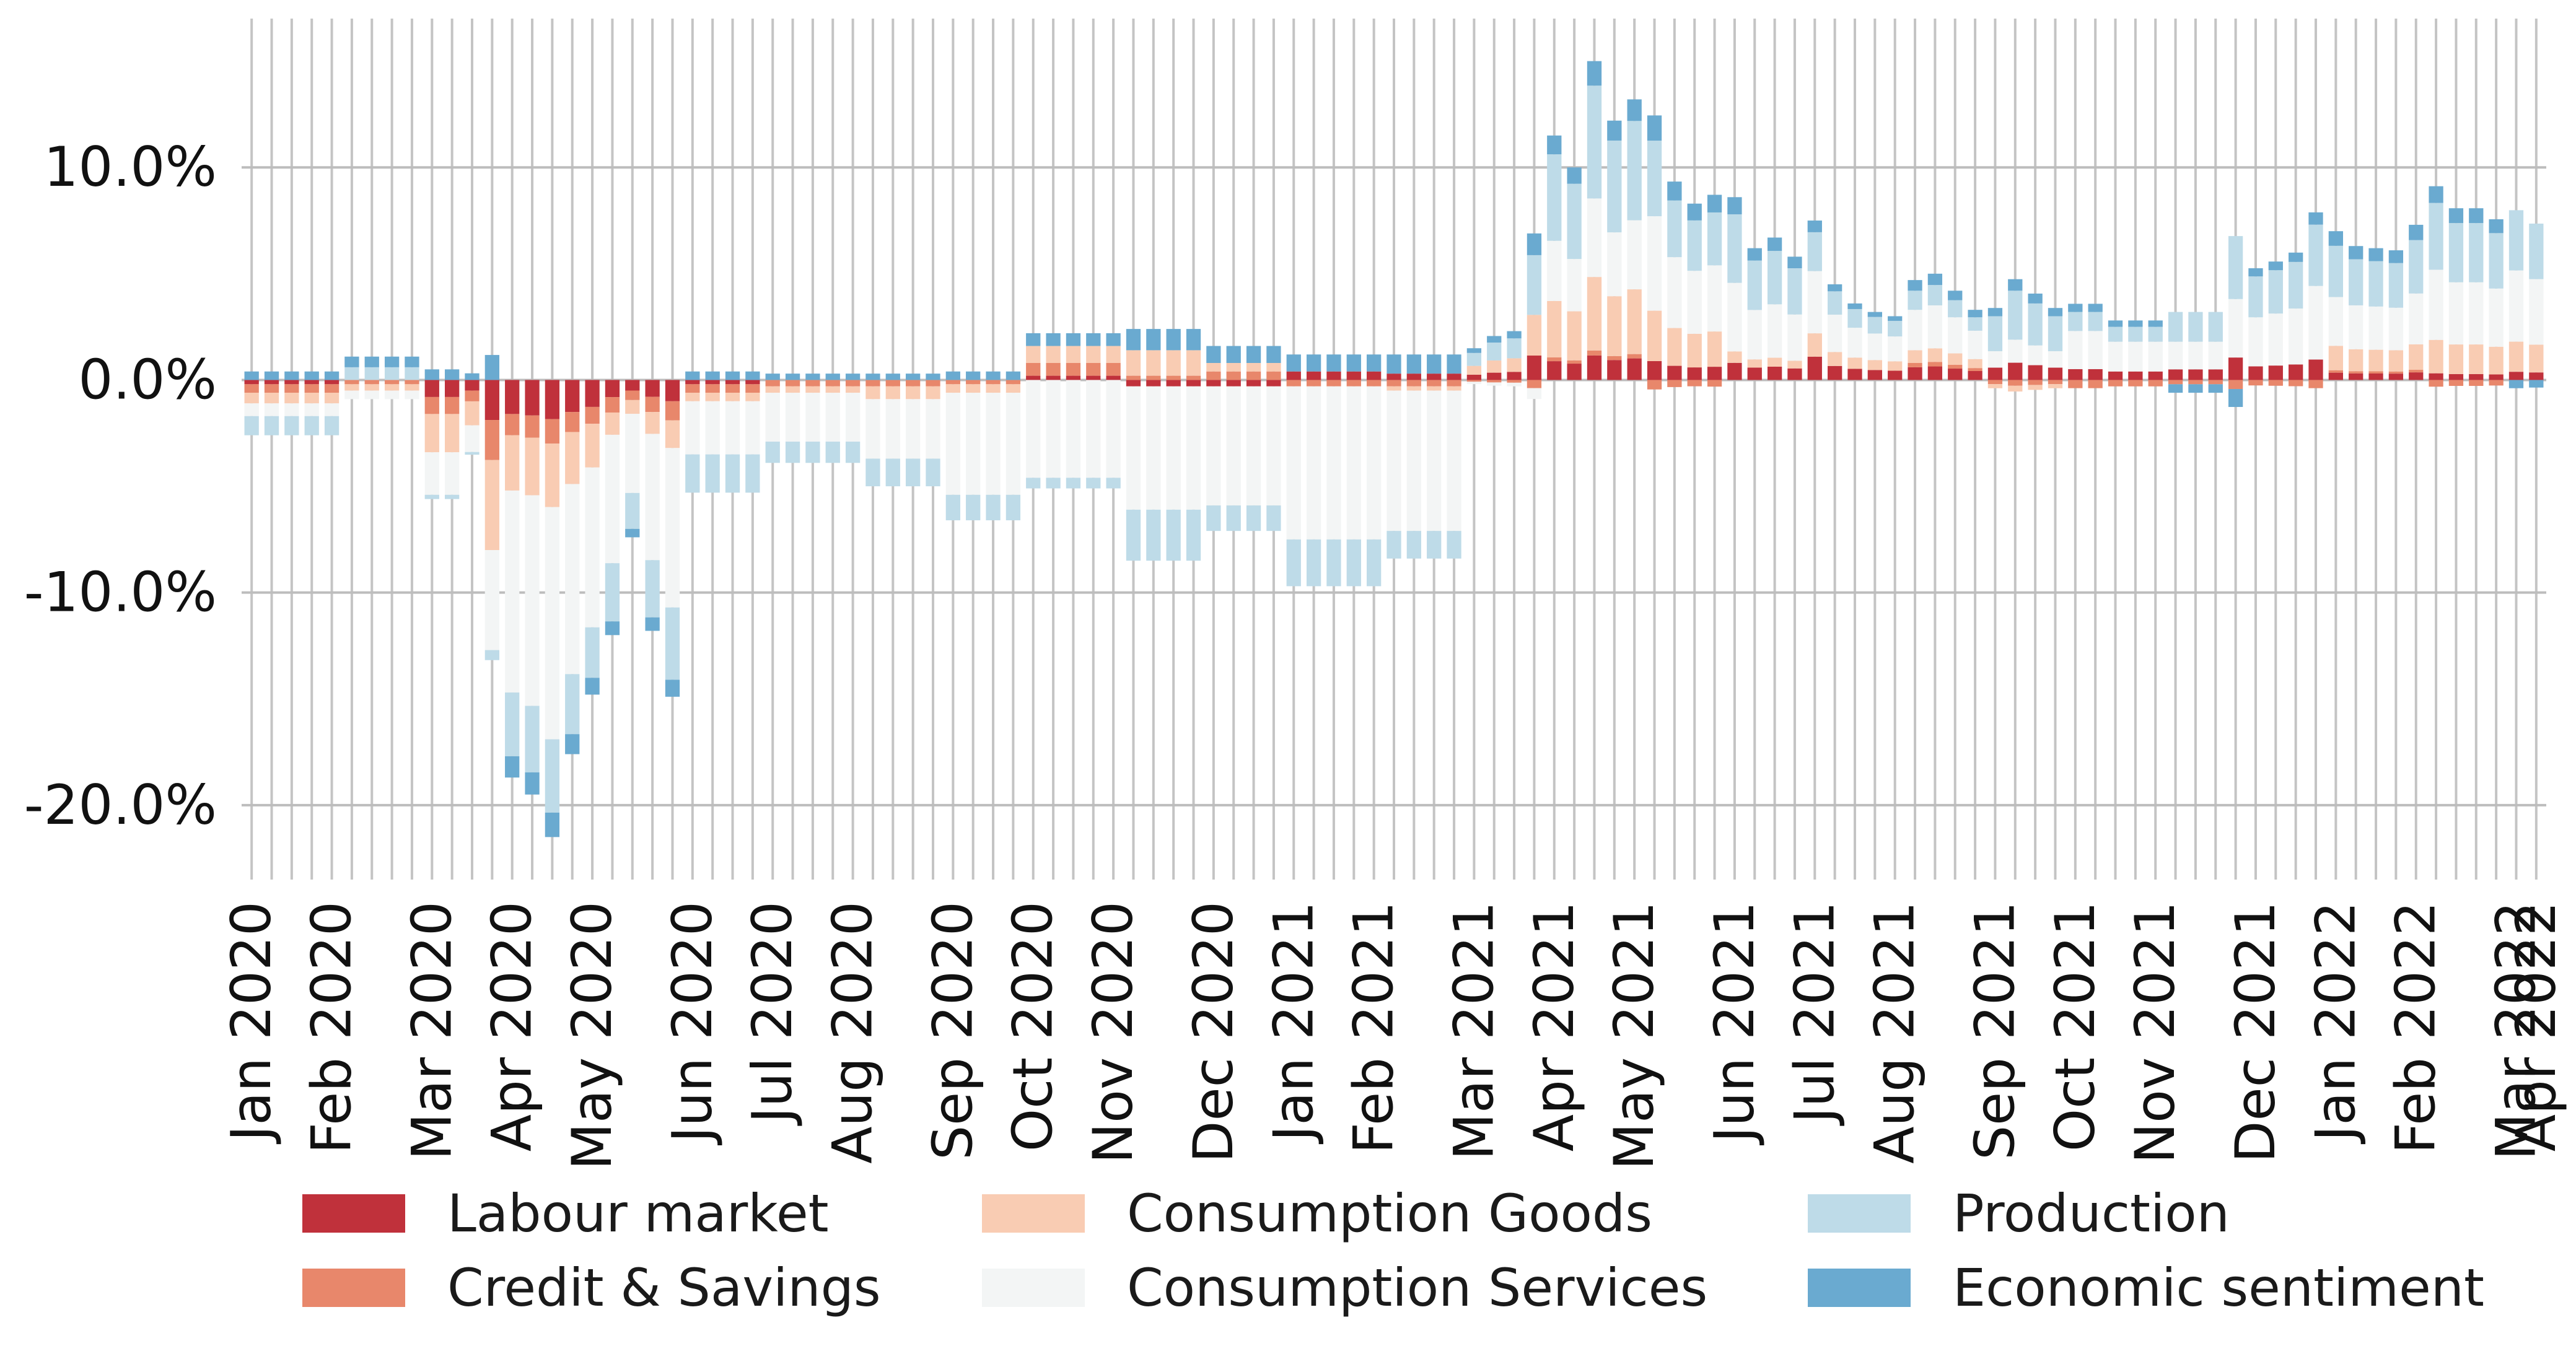  Describe the element at coordinates (120, 805) in the screenshot. I see `y-tick-label: -20.0%` at that location.